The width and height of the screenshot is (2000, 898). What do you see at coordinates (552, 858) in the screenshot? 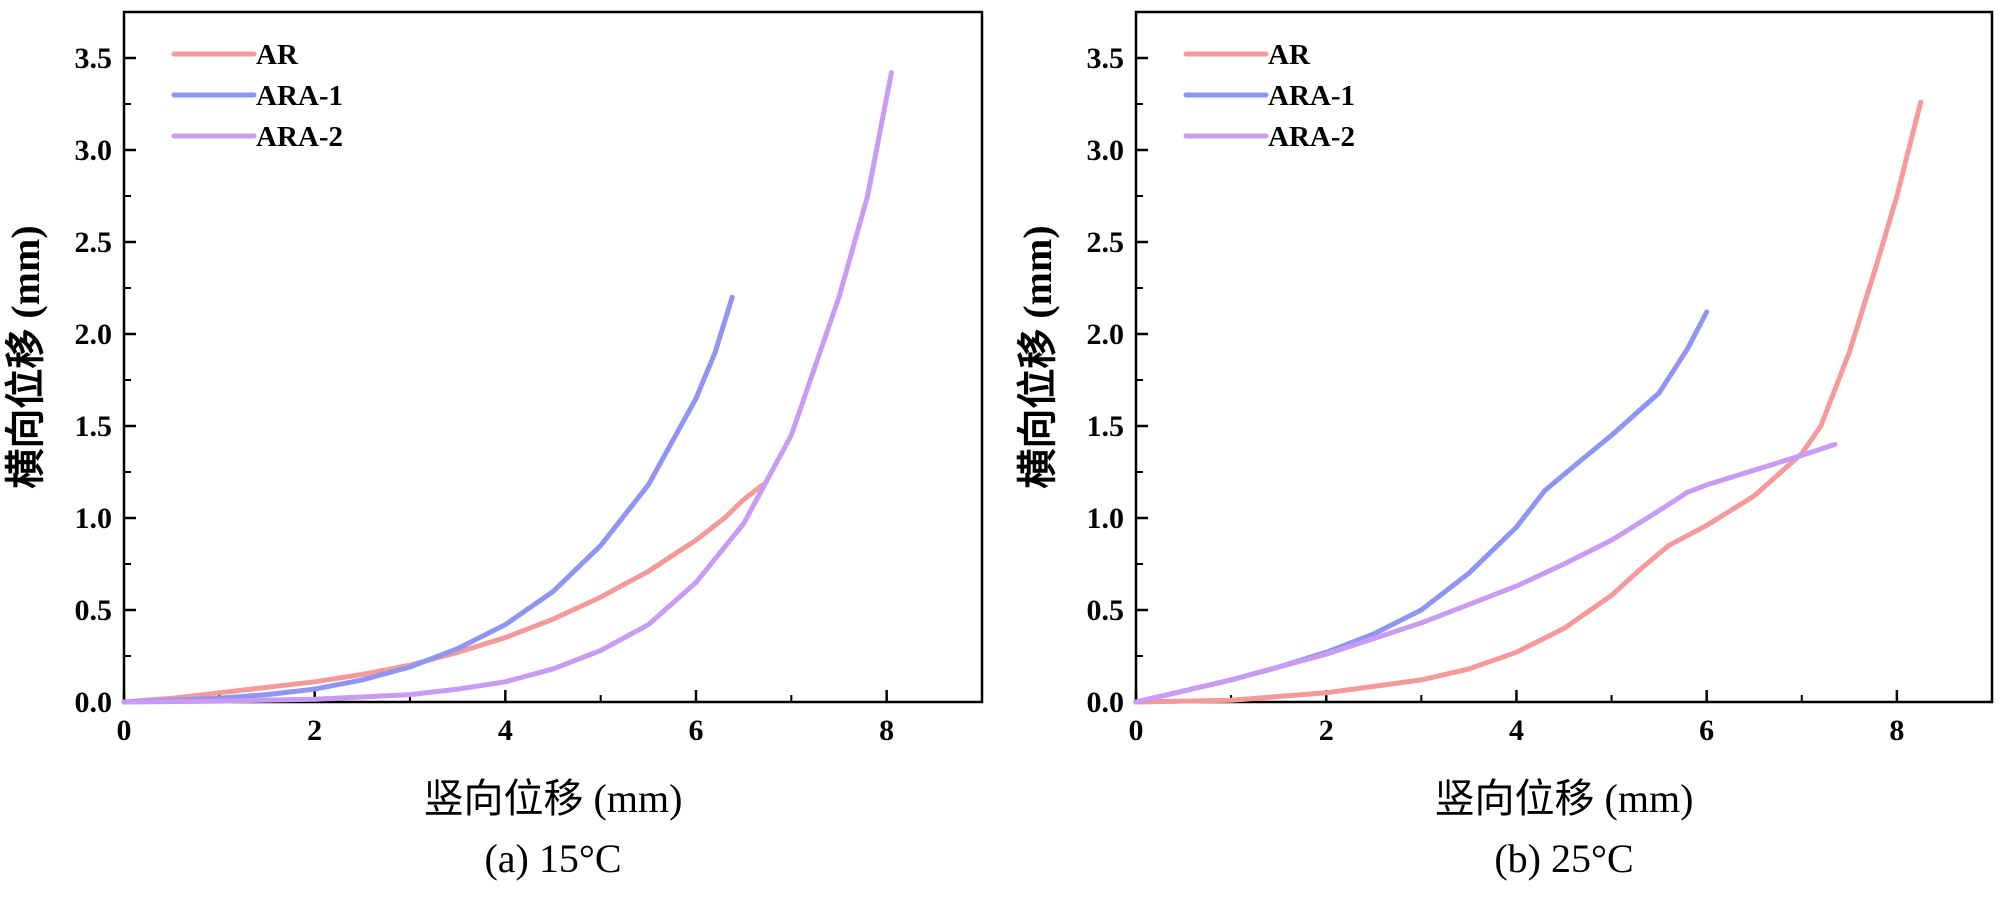
I see `panel-caption: (a) 15°C` at bounding box center [552, 858].